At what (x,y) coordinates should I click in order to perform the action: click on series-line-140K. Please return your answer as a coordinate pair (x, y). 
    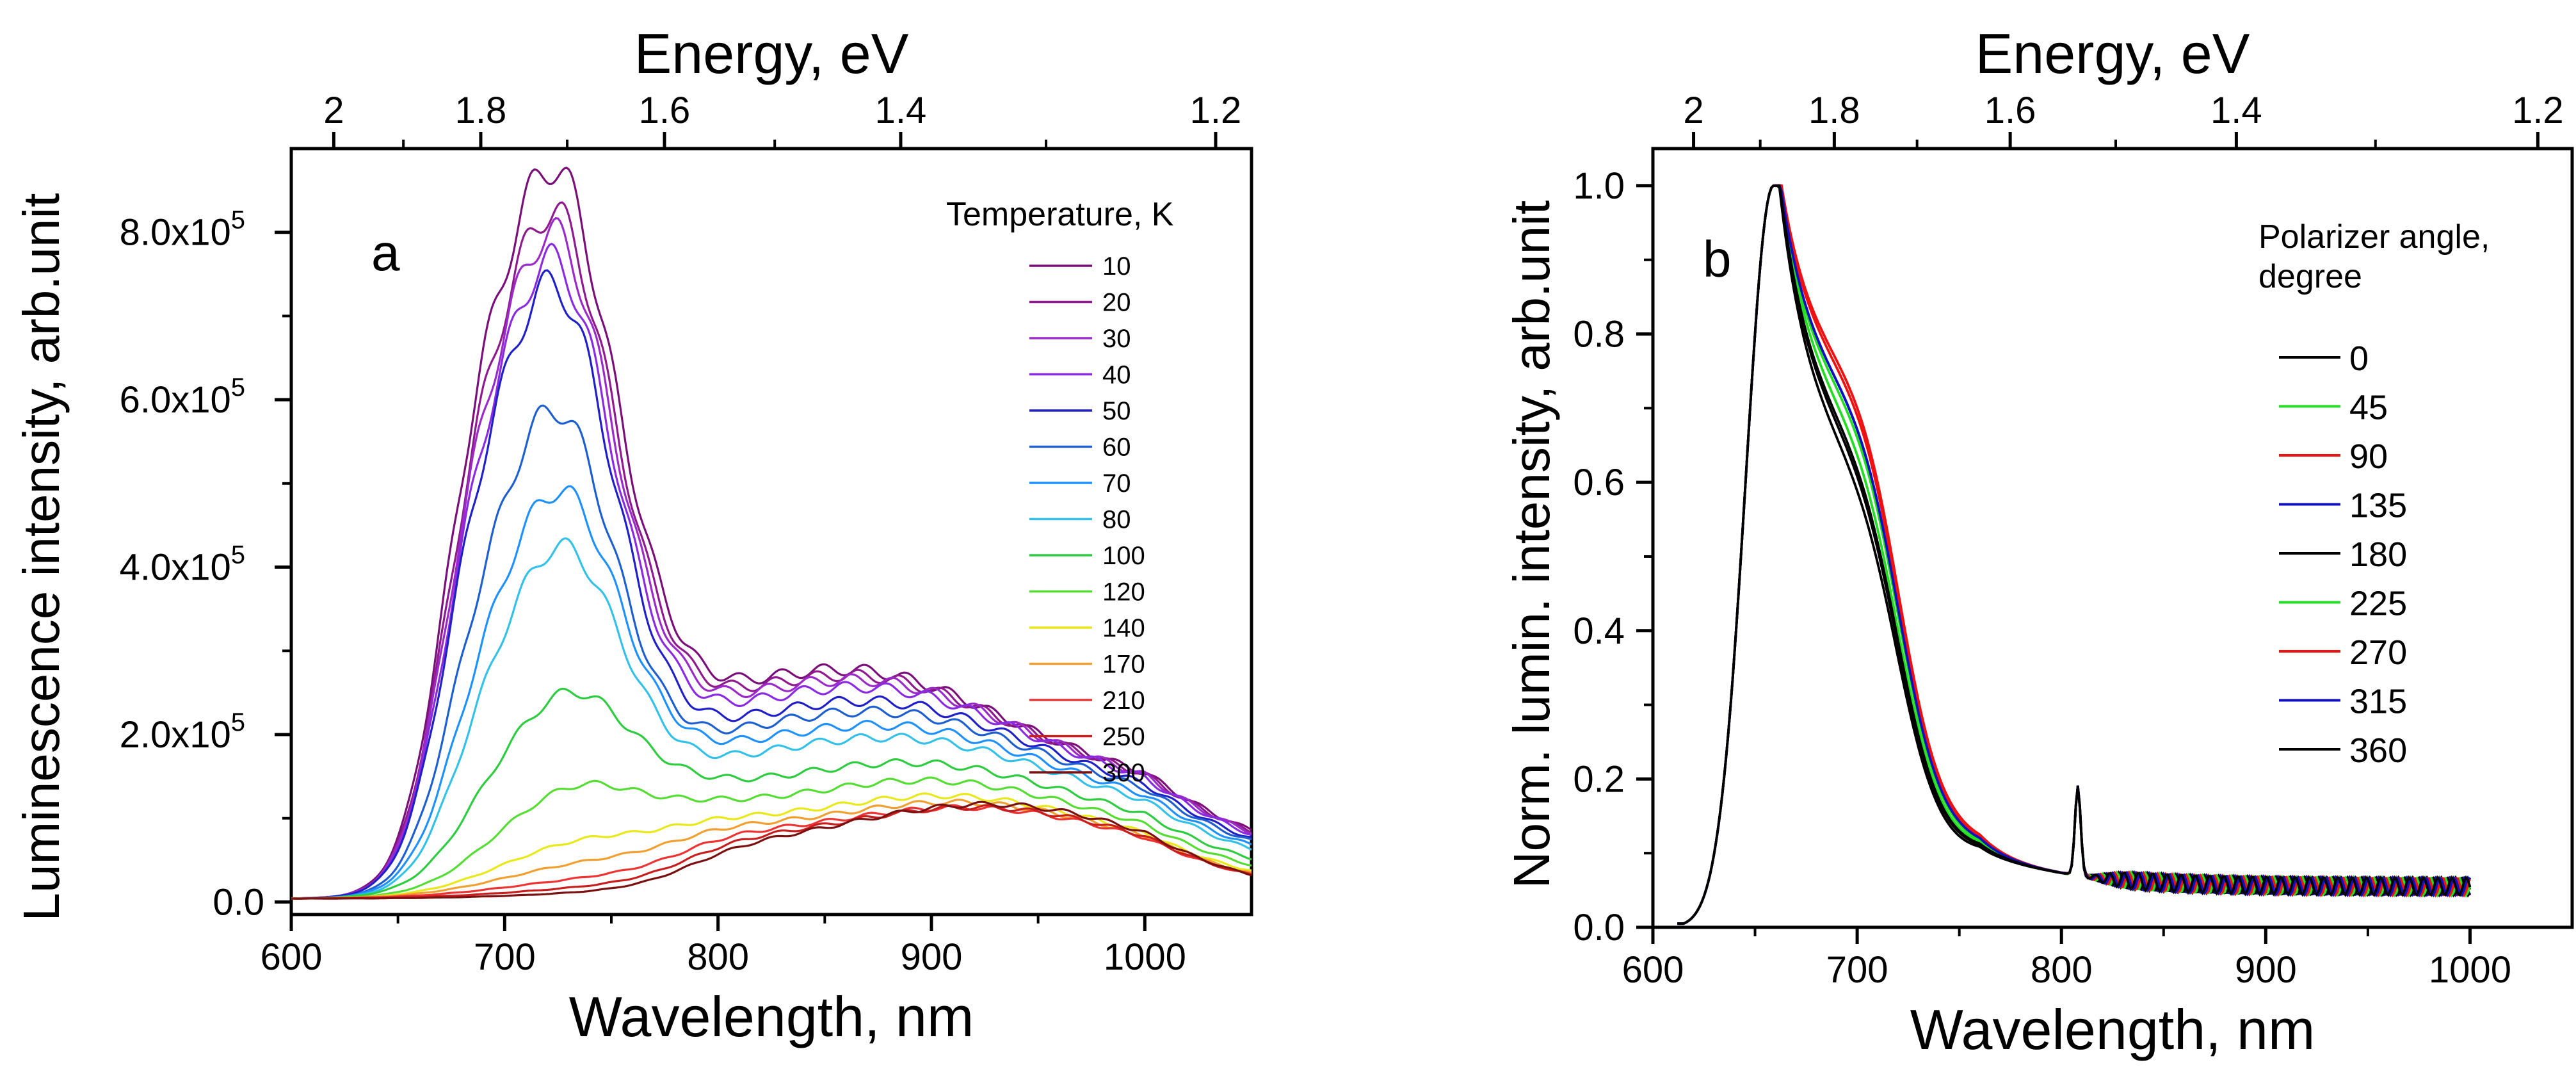
    Looking at the image, I should click on (771, 846).